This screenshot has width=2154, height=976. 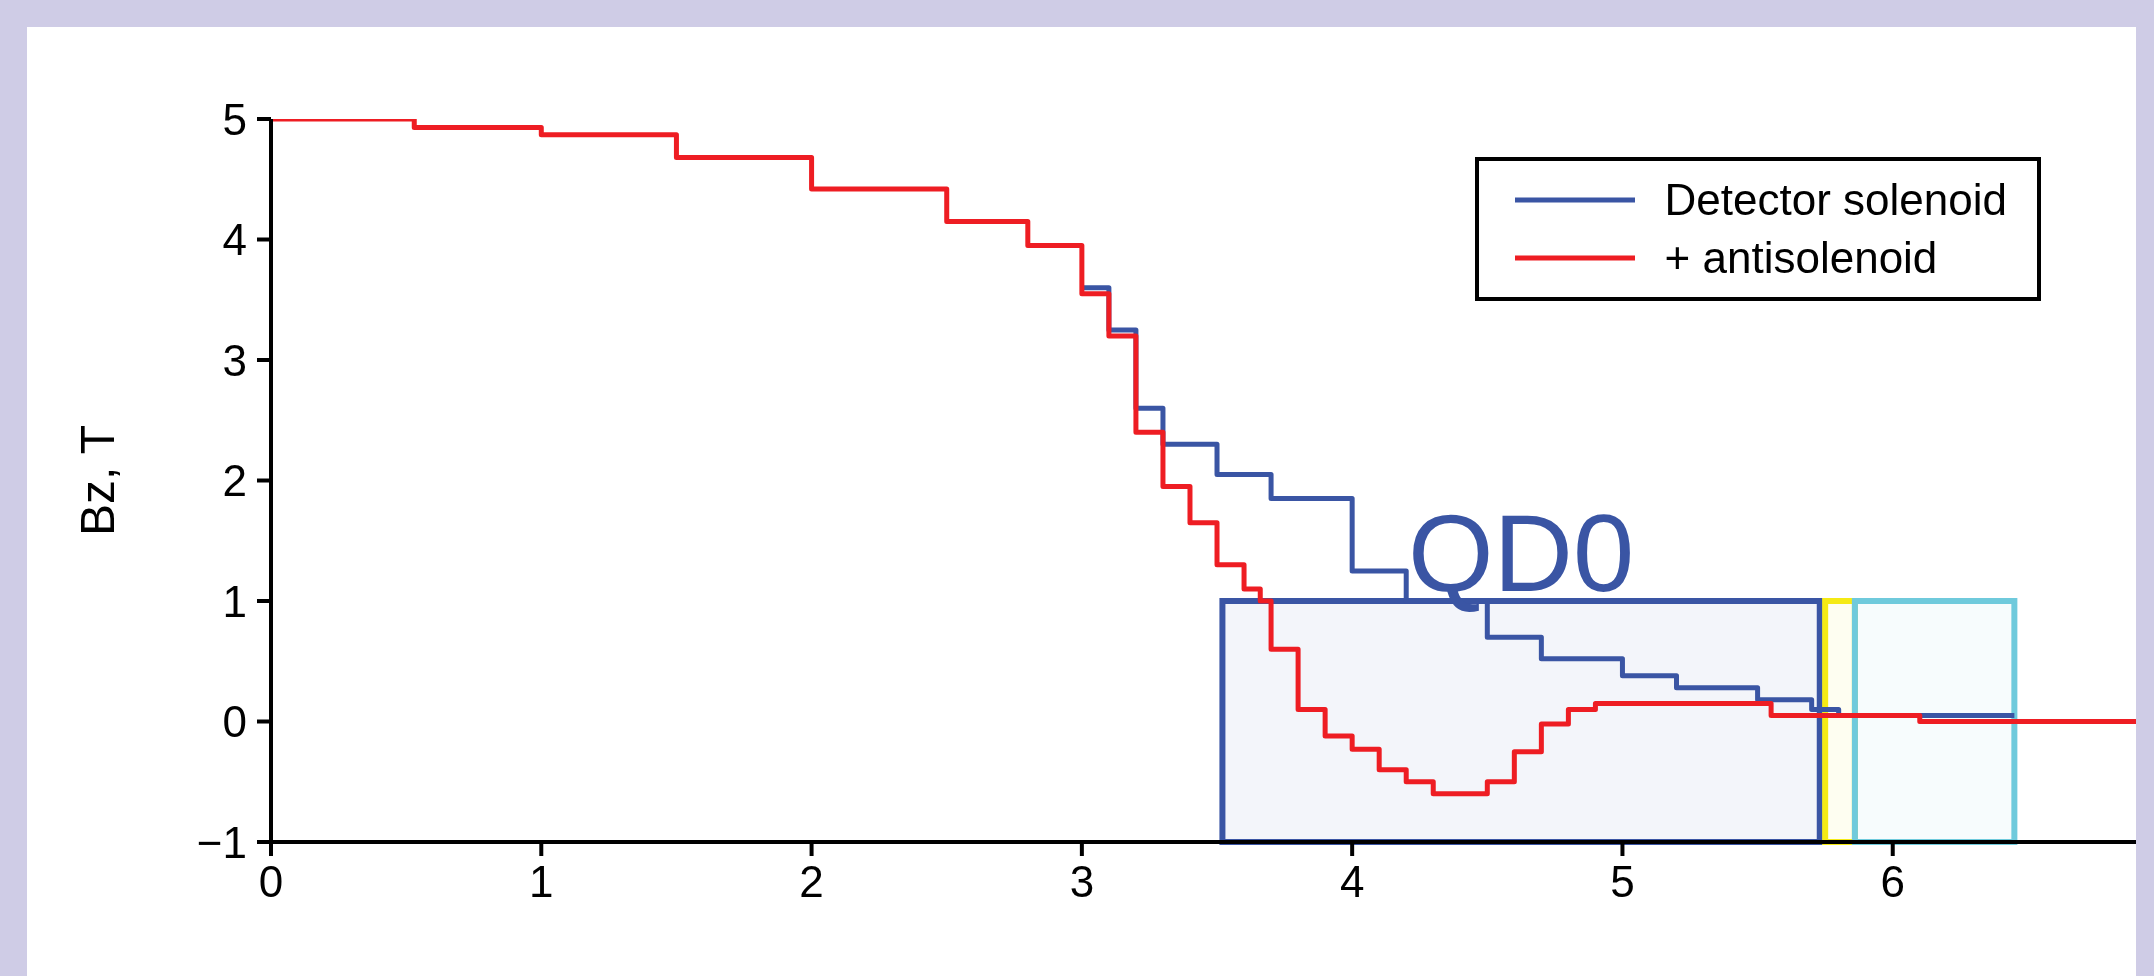 What do you see at coordinates (221, 842) in the screenshot?
I see `y-tick-label: −1` at bounding box center [221, 842].